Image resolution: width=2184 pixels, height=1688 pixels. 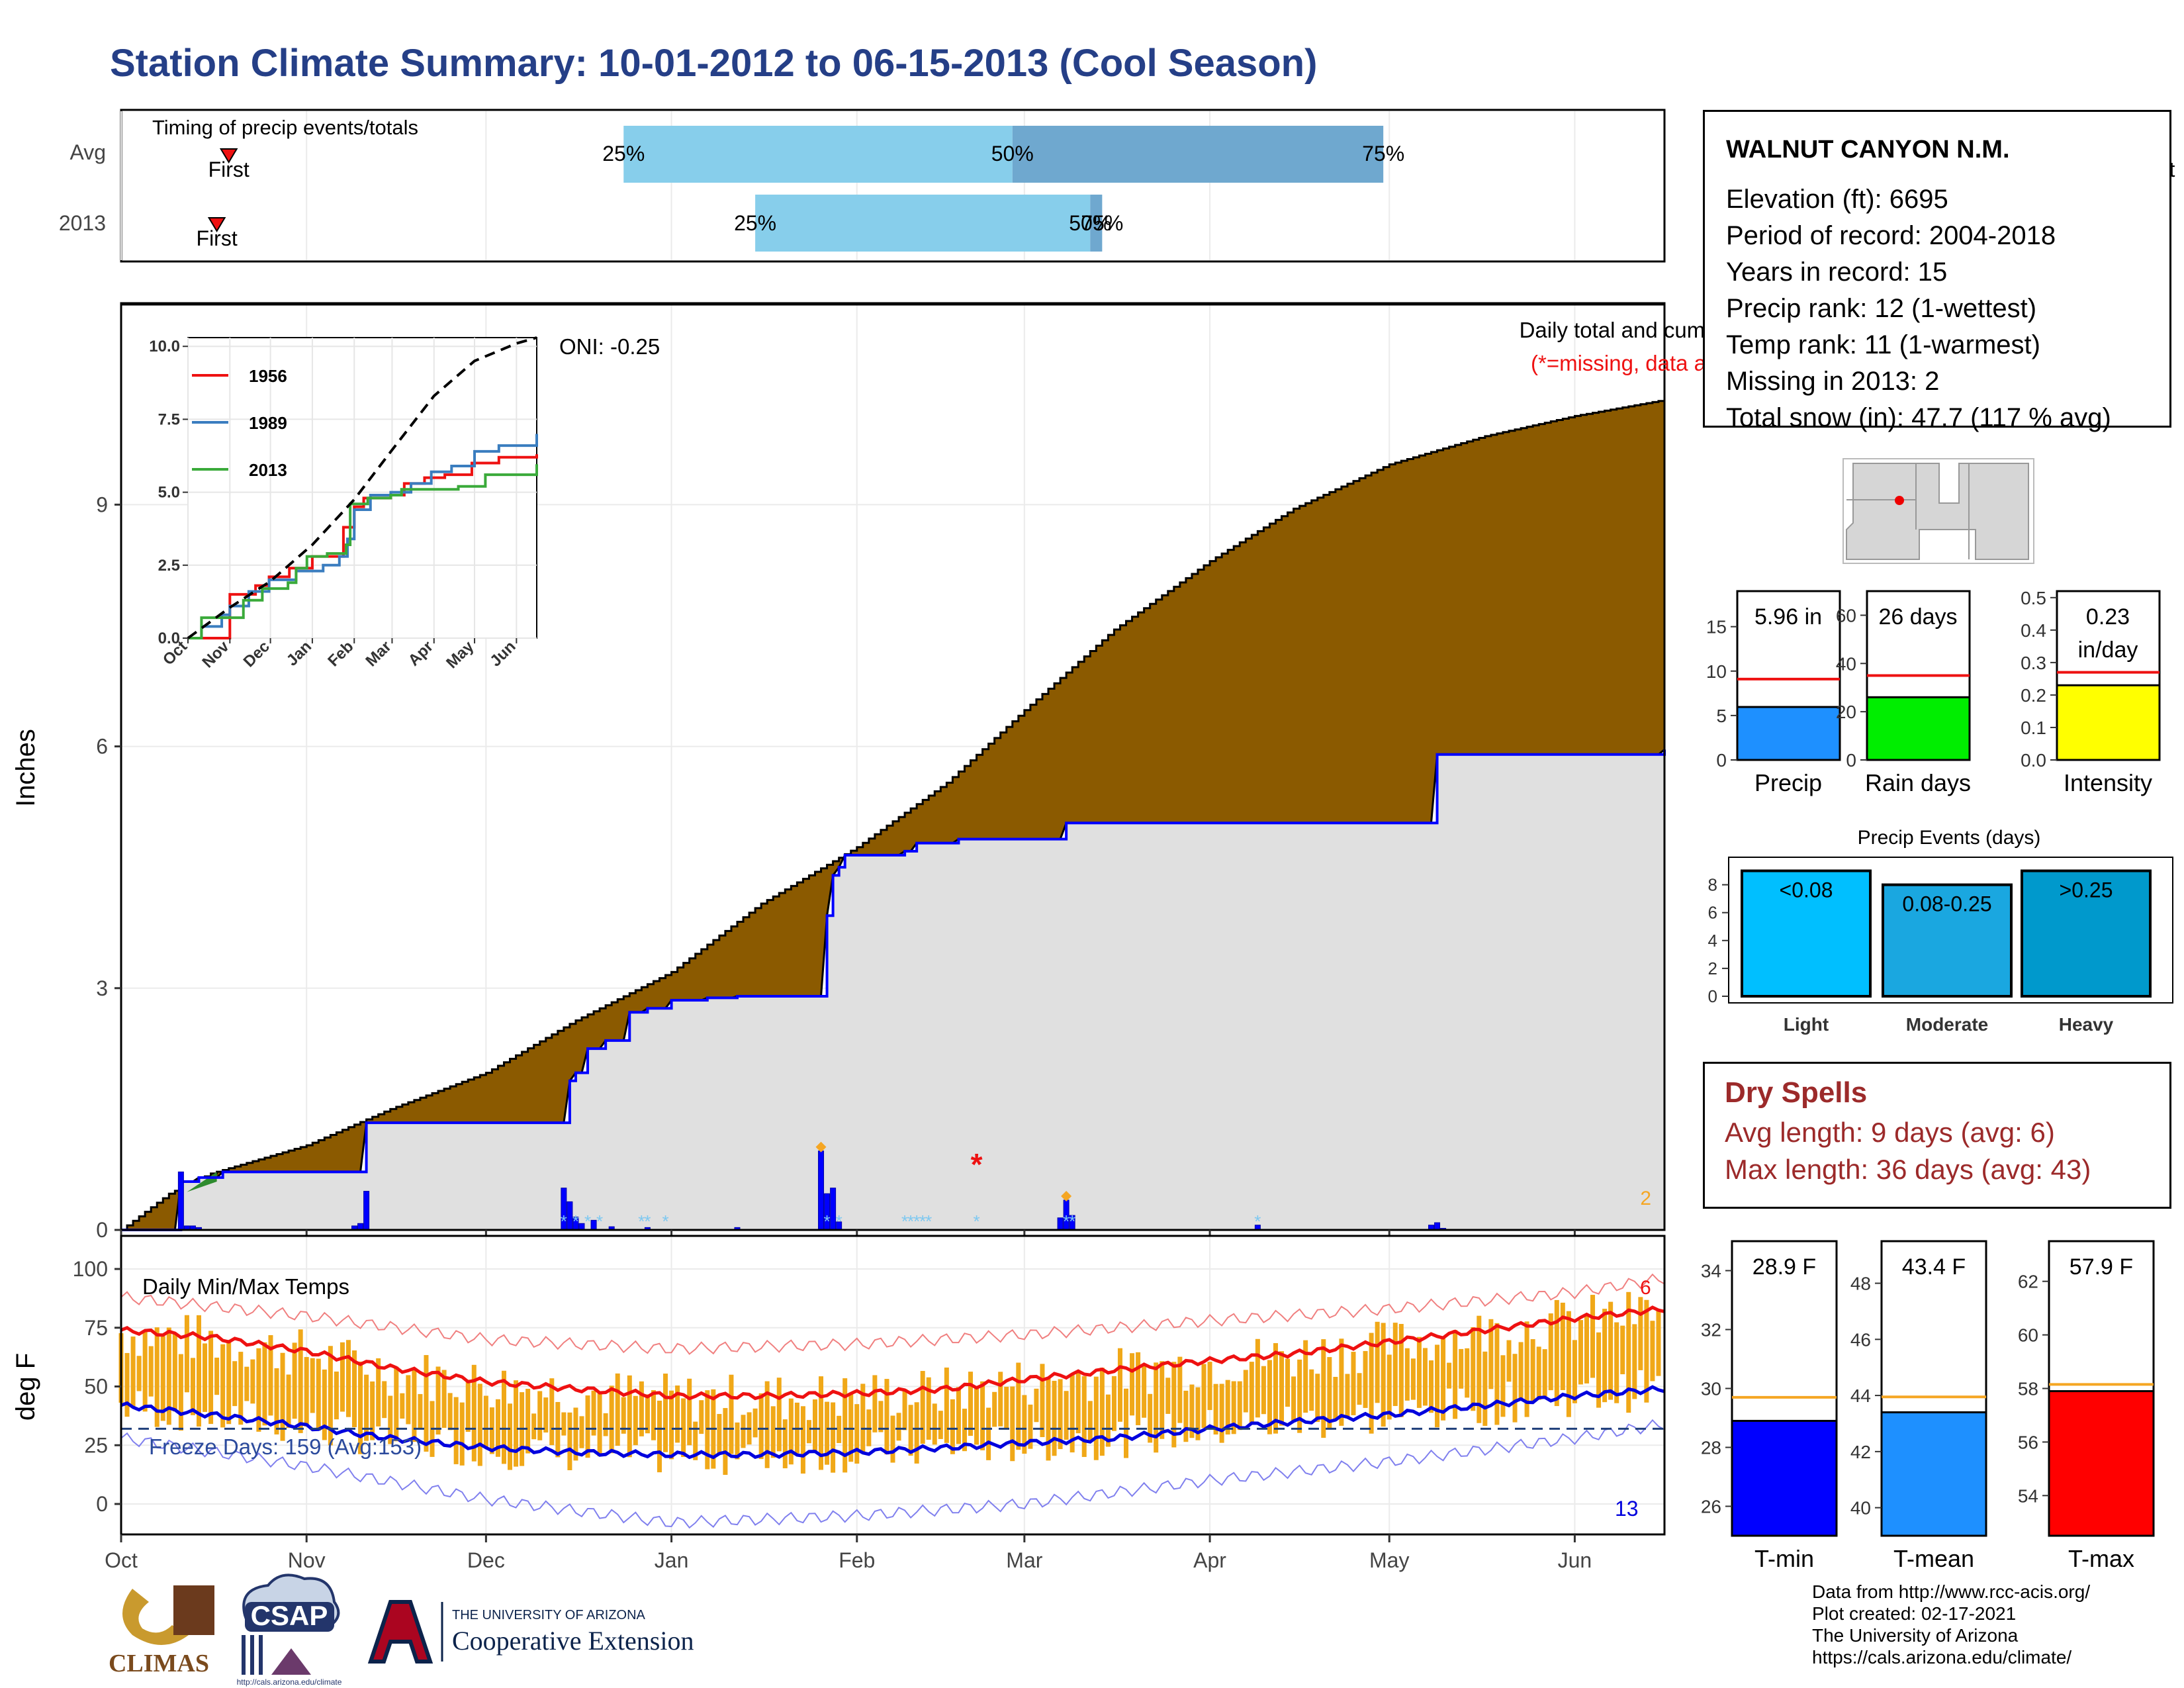 What do you see at coordinates (1947, 1024) in the screenshot?
I see `event-category-label: Moderate` at bounding box center [1947, 1024].